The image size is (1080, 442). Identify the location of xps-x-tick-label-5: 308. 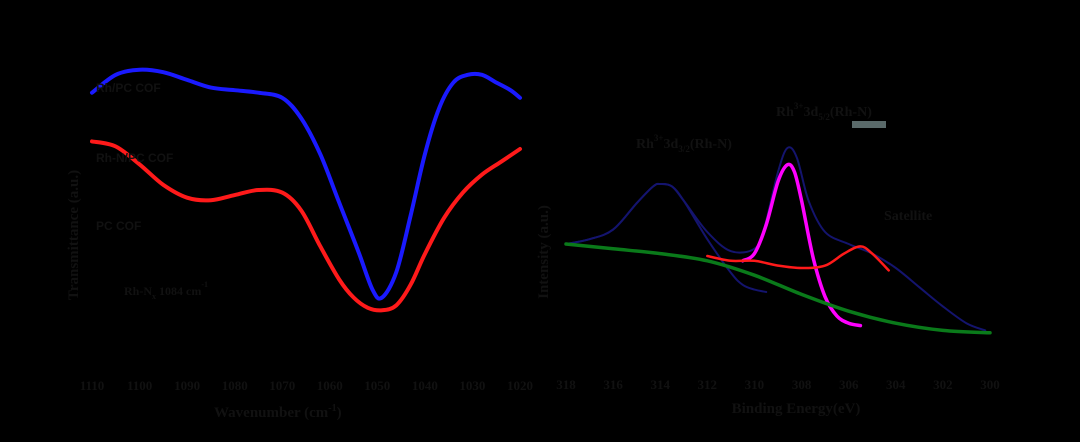
(802, 384).